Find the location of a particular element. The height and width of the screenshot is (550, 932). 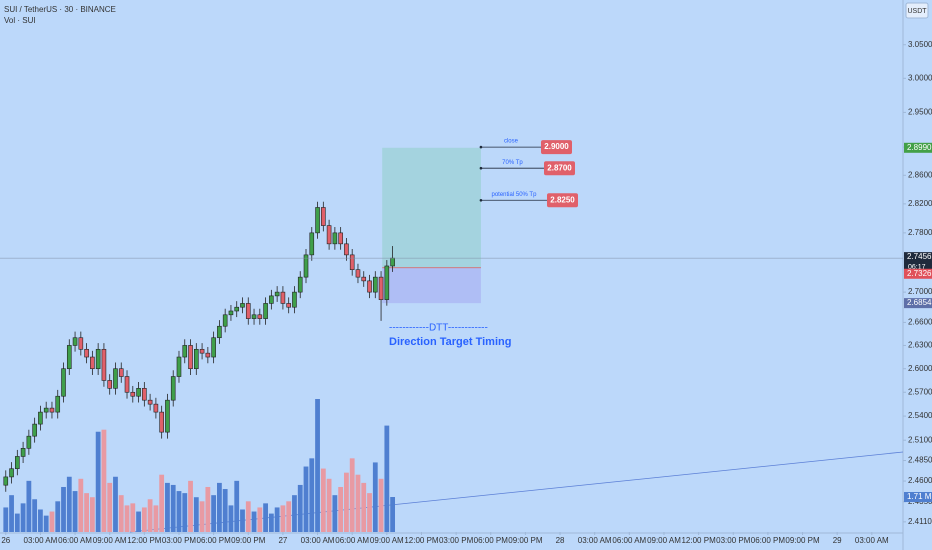

y-tick-label: 2.8600 is located at coordinates (920, 174).